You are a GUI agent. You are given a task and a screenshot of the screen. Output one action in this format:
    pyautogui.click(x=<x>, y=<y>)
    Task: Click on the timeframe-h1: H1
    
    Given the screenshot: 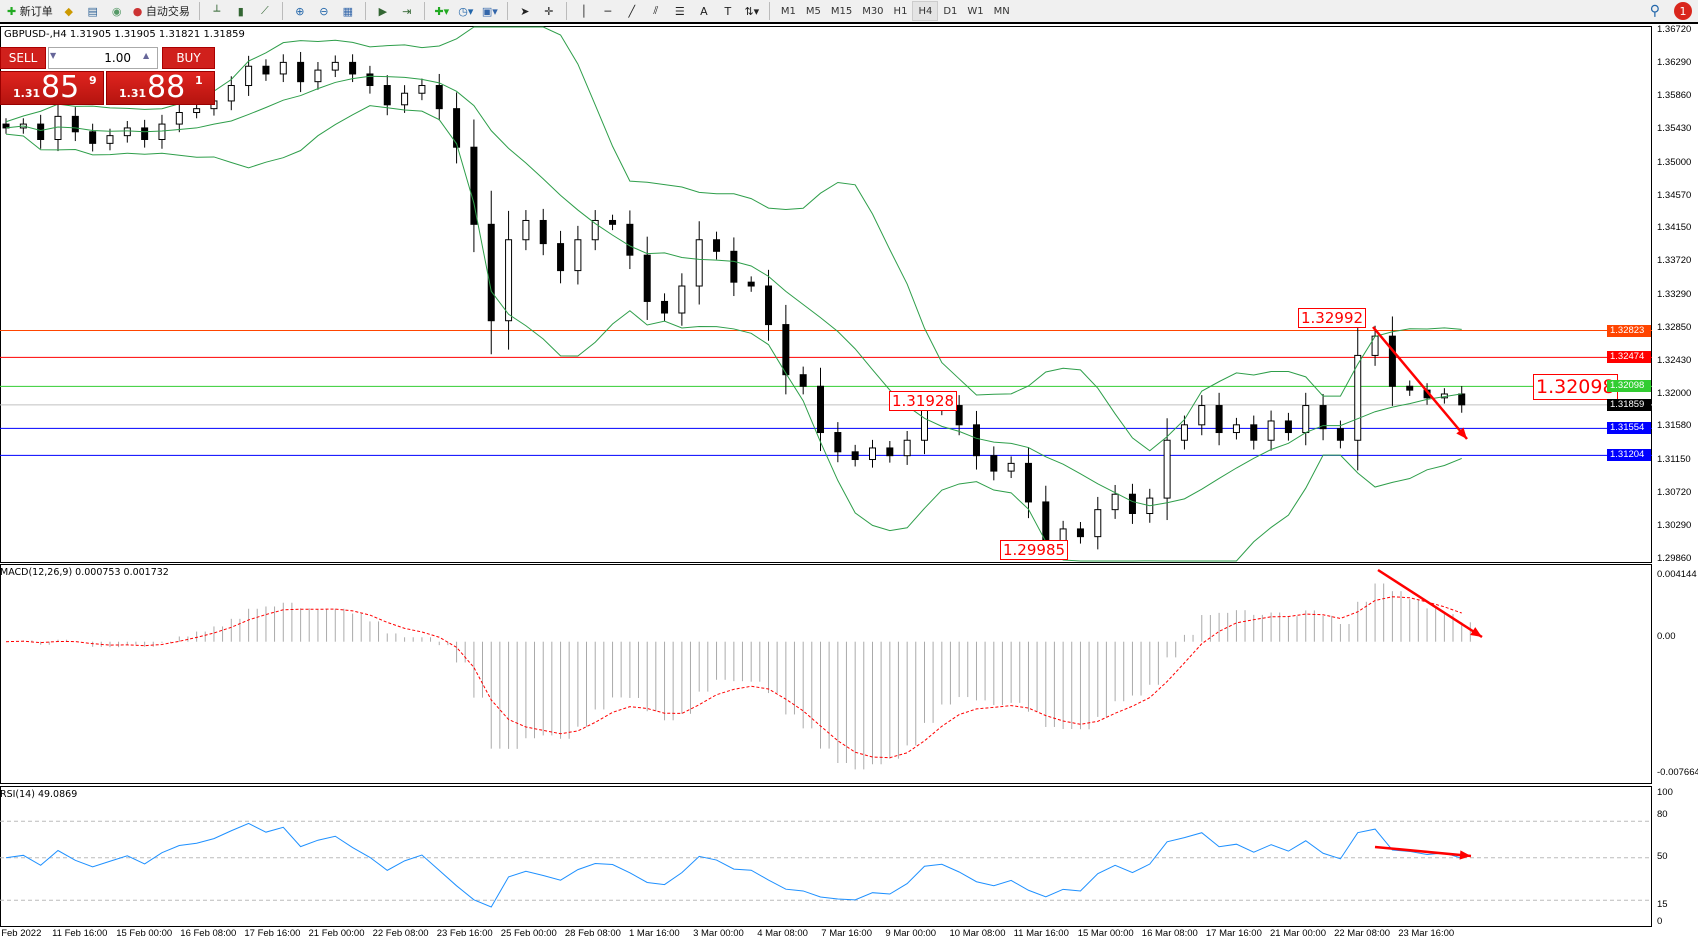 What is the action you would take?
    pyautogui.click(x=900, y=11)
    